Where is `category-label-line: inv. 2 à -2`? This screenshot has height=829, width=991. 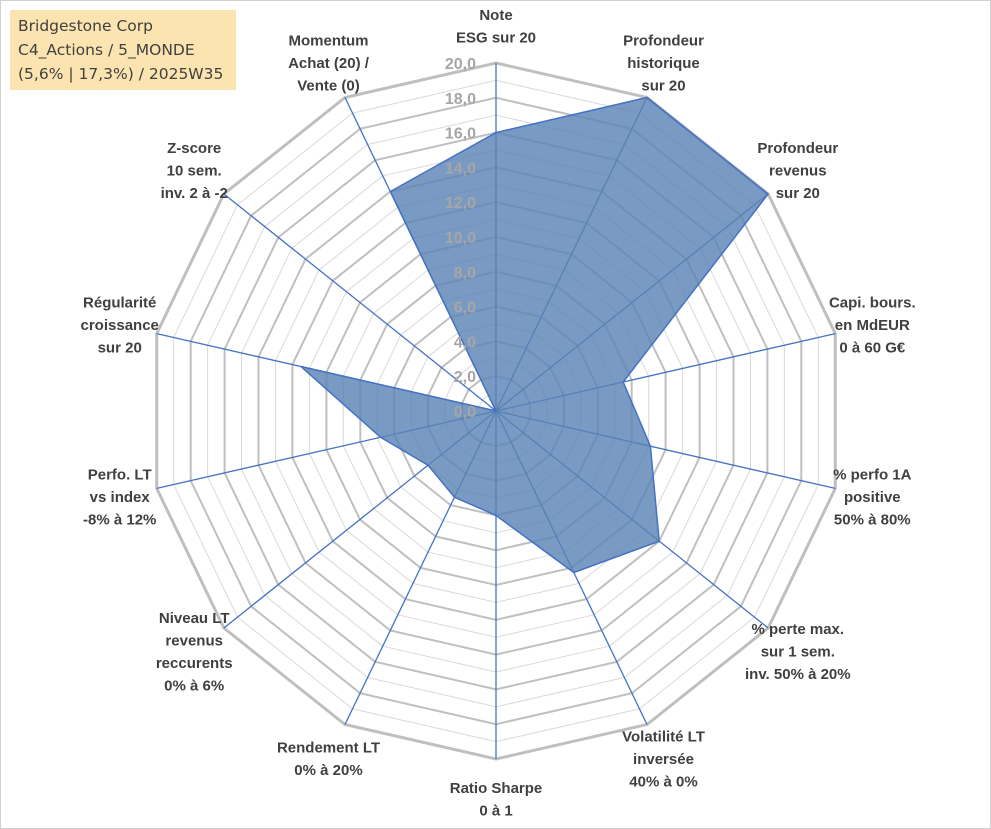
category-label-line: inv. 2 à -2 is located at coordinates (194, 193).